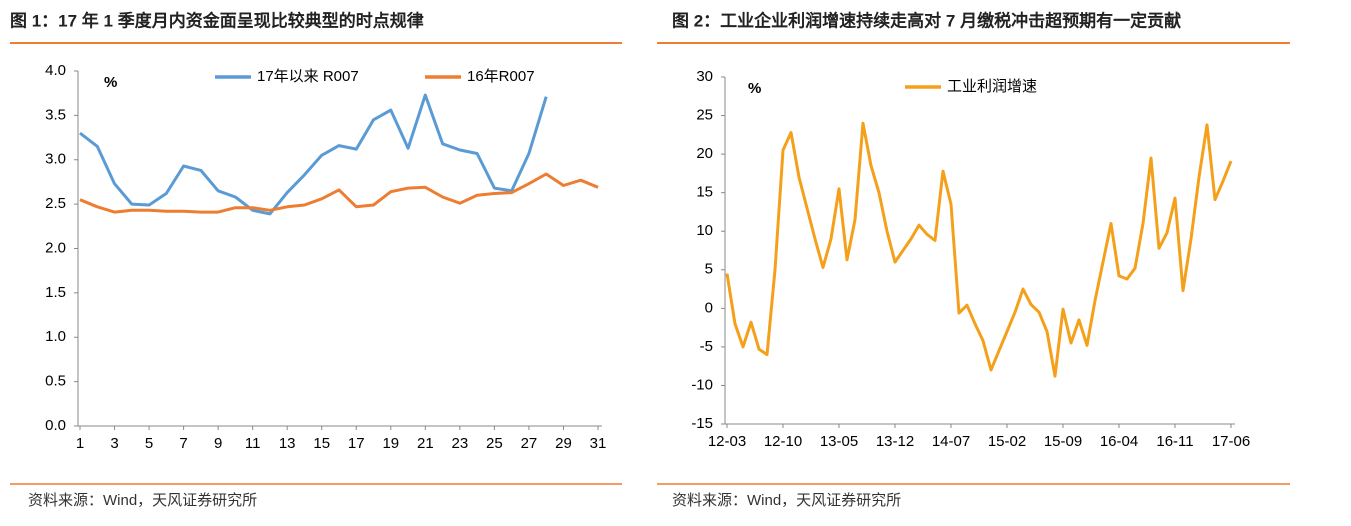 The width and height of the screenshot is (1351, 526). I want to click on x-tick-label: 13-05, so click(839, 441).